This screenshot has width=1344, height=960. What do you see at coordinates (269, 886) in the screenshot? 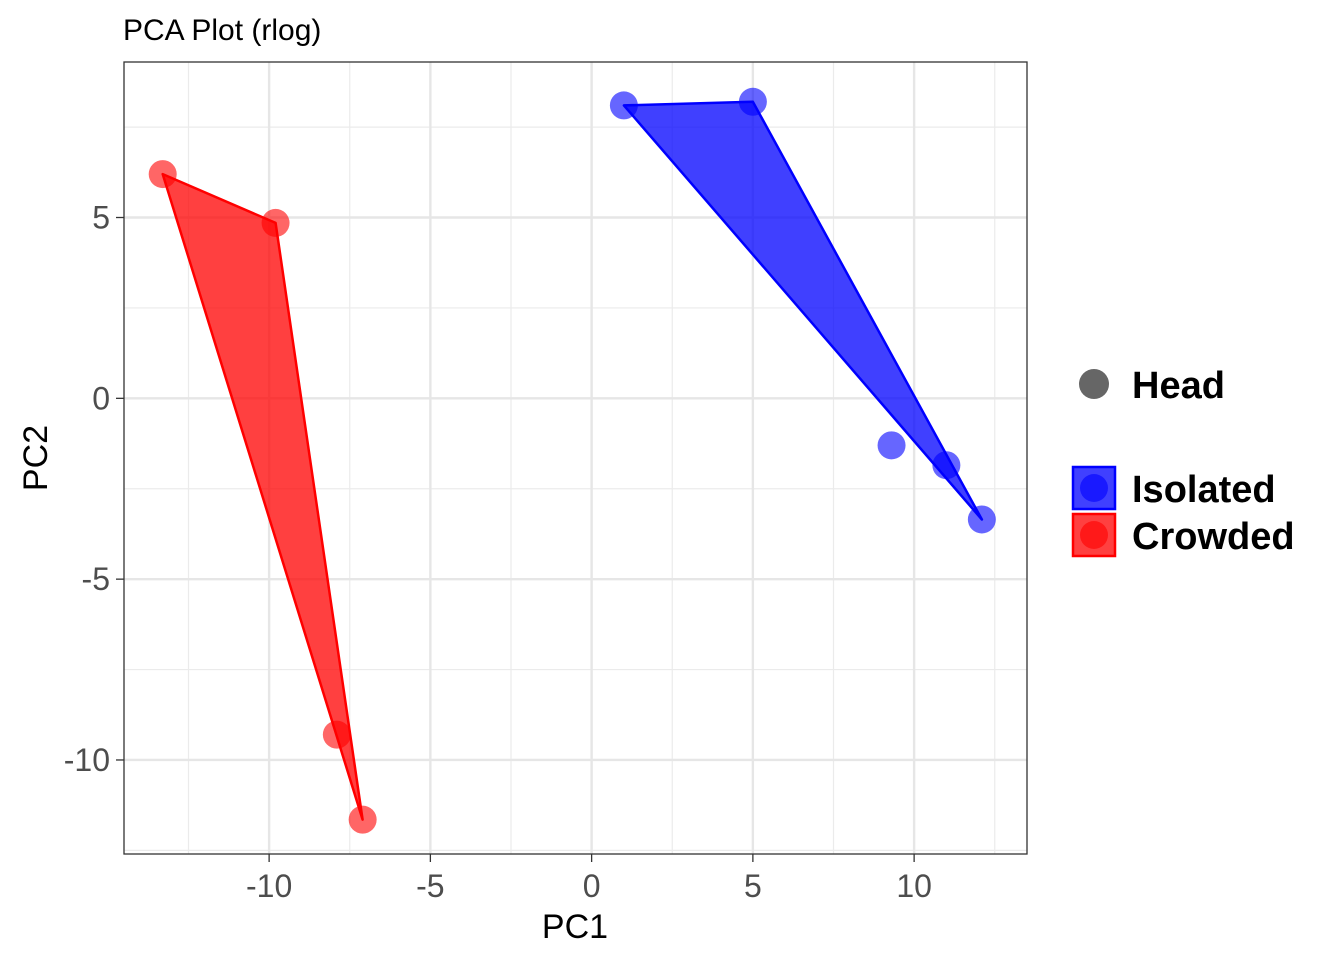
I see `x-tick-label: -10` at bounding box center [269, 886].